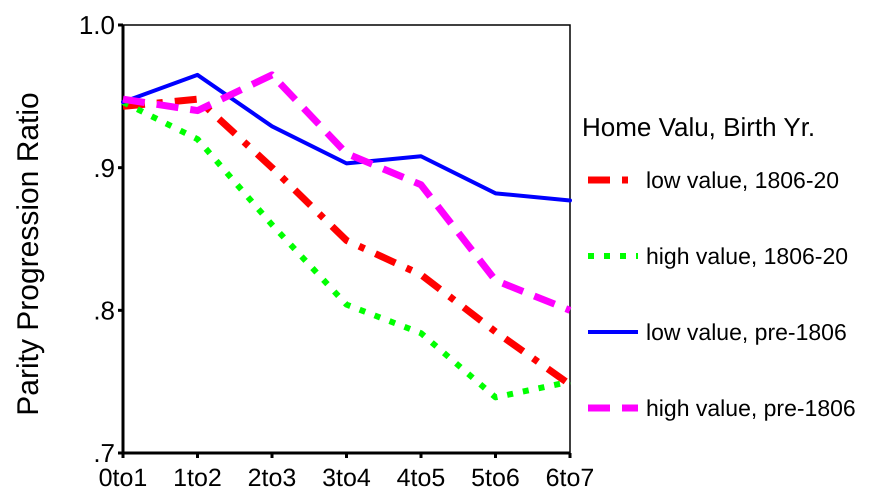 This screenshot has width=896, height=490. I want to click on x-tick-label: 3to4, so click(346, 477).